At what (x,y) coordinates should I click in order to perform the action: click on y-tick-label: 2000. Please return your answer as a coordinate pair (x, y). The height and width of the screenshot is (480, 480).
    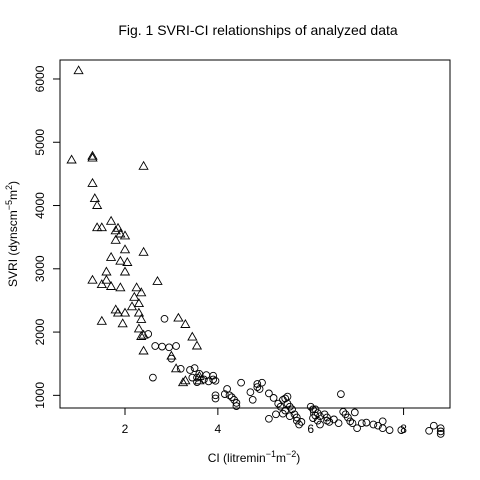
    Looking at the image, I should click on (40, 331).